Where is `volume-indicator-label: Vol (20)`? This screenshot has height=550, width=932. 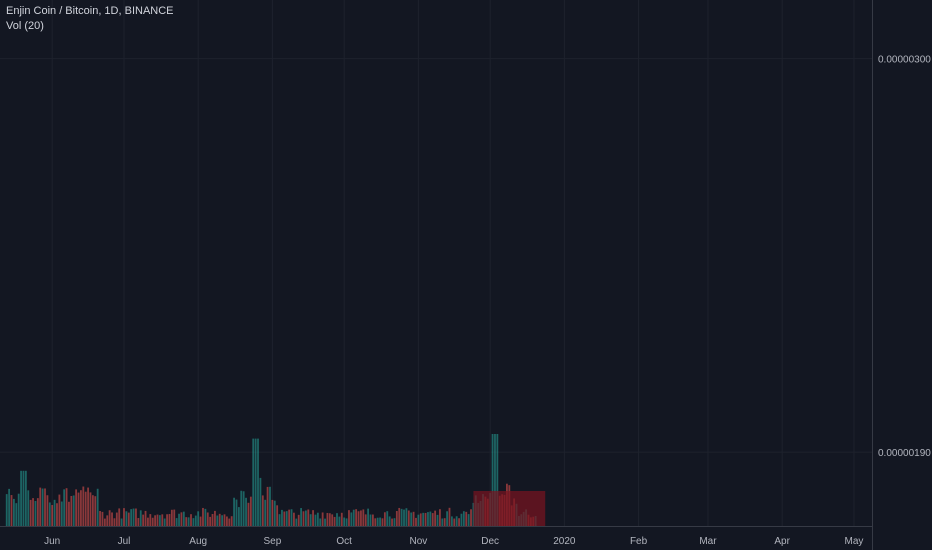 volume-indicator-label: Vol (20) is located at coordinates (25, 26).